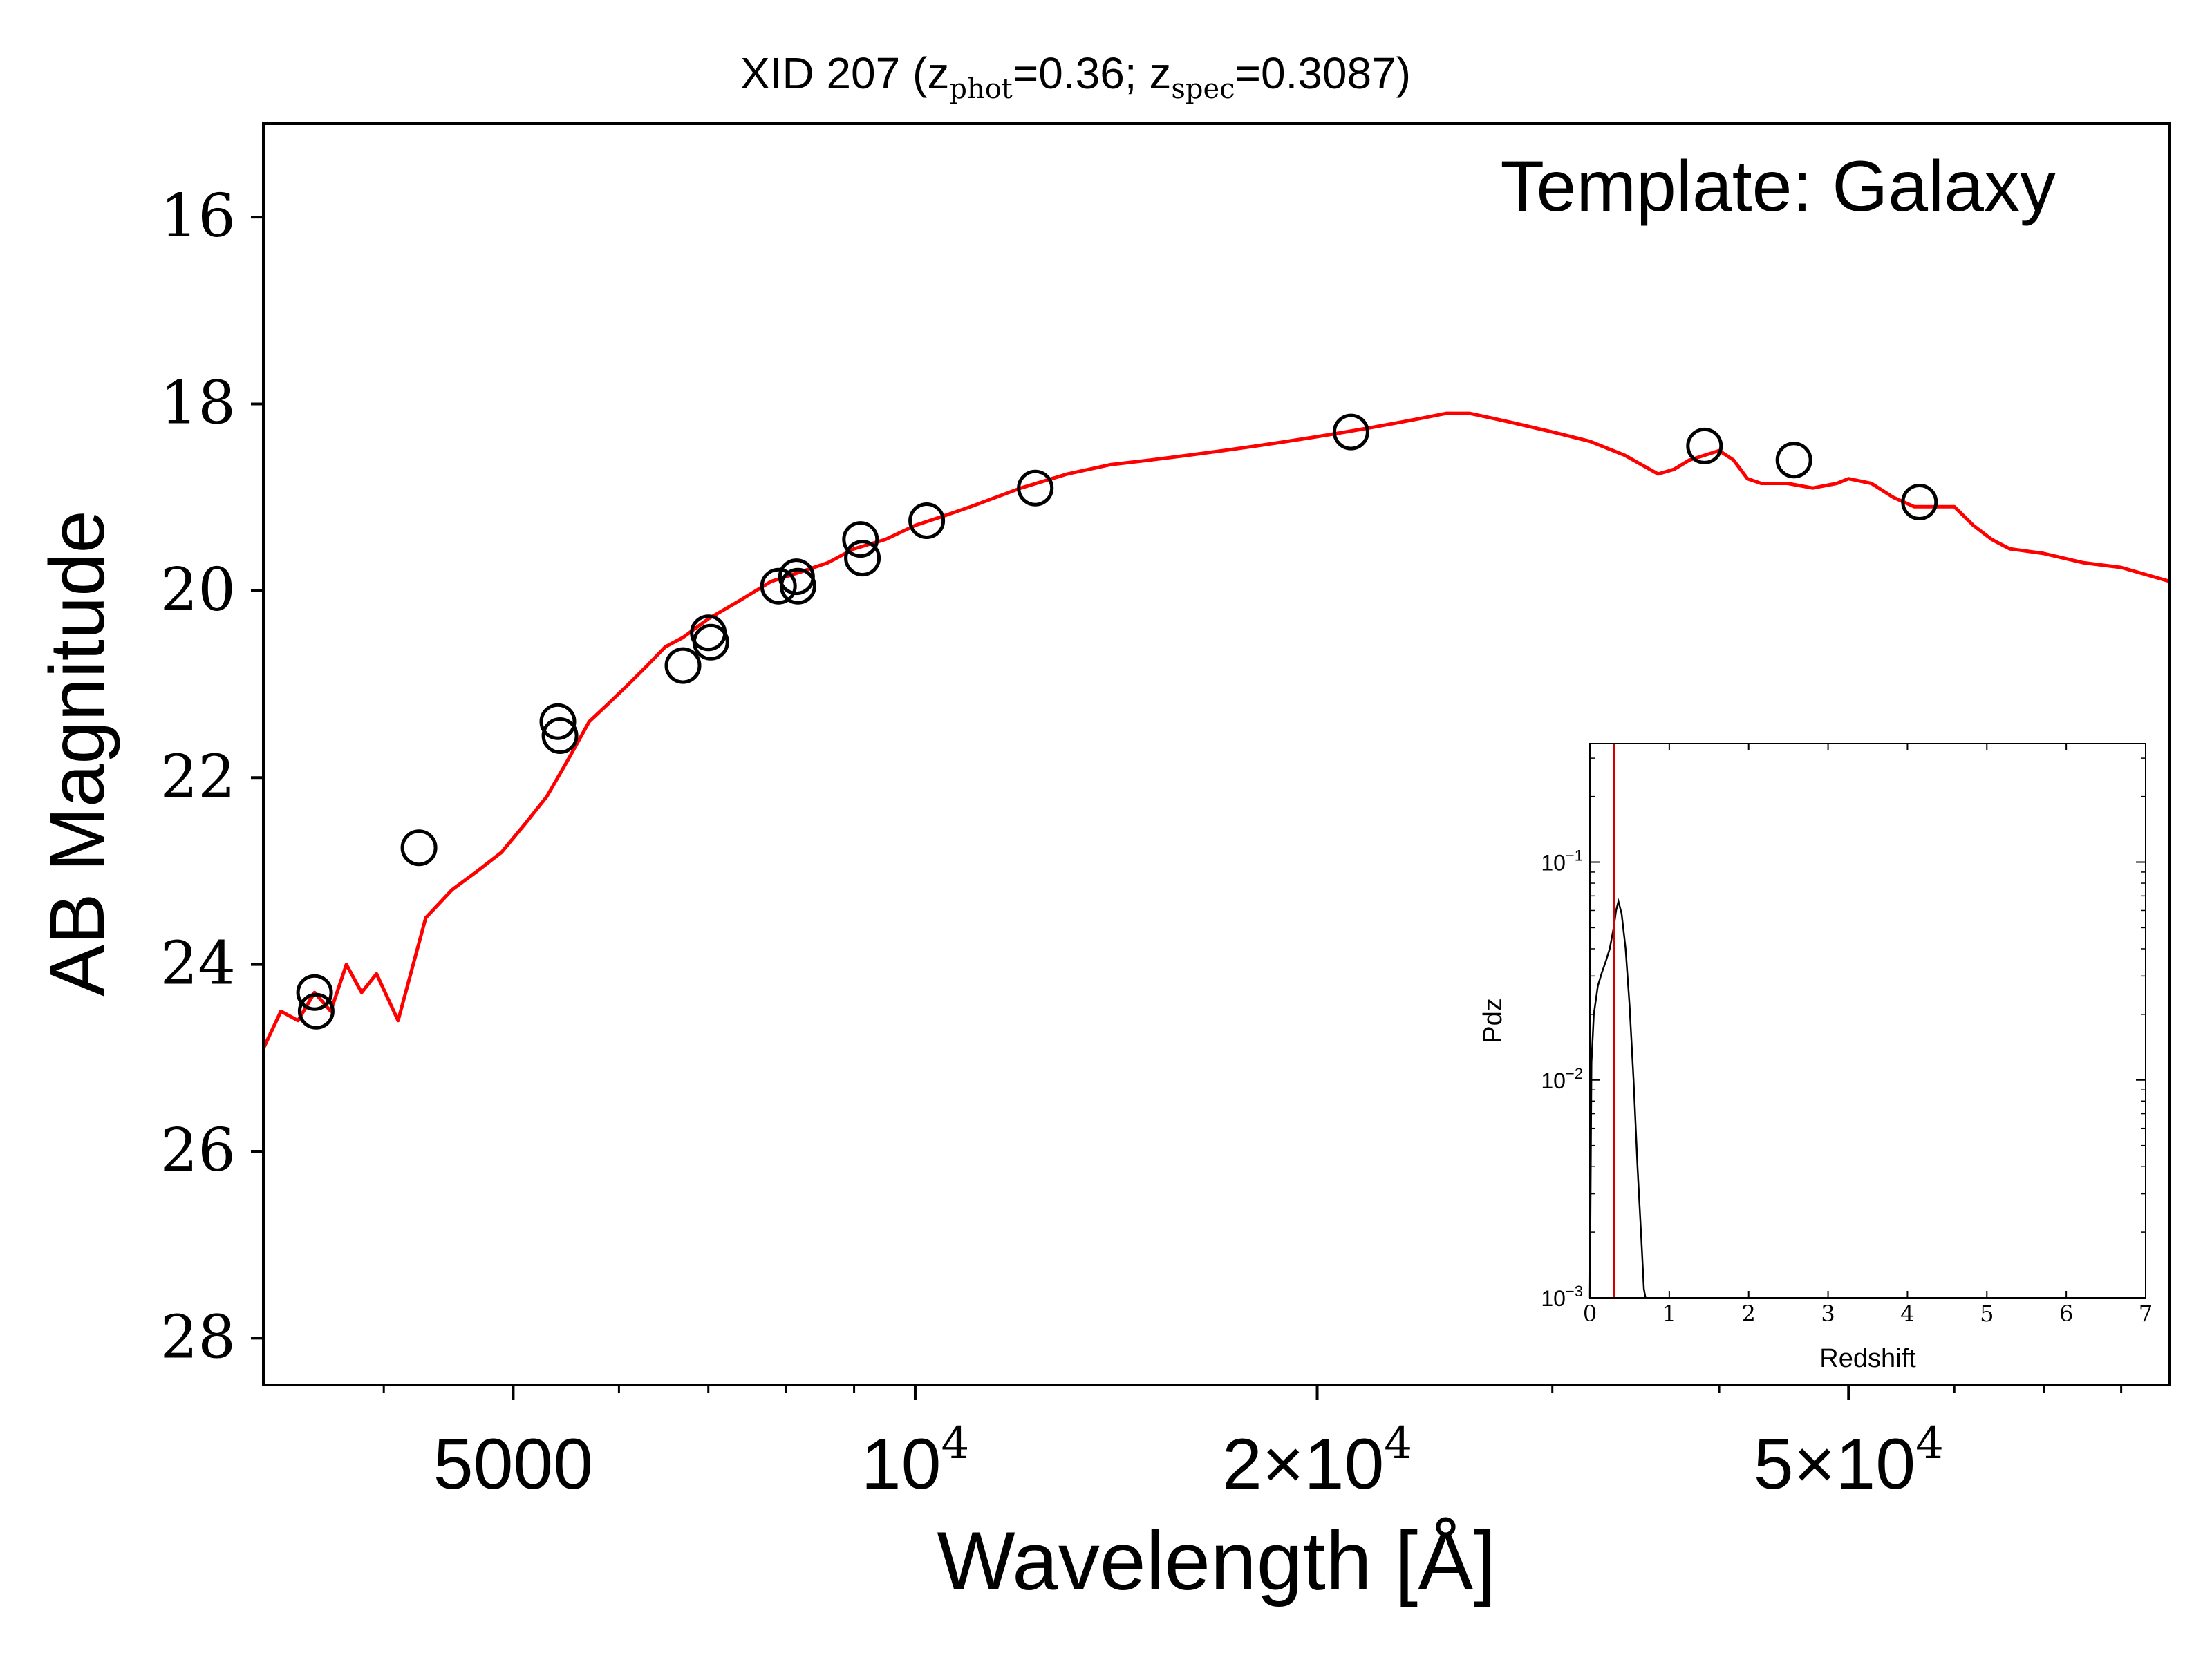  What do you see at coordinates (198, 590) in the screenshot?
I see `y-tick-label: 20` at bounding box center [198, 590].